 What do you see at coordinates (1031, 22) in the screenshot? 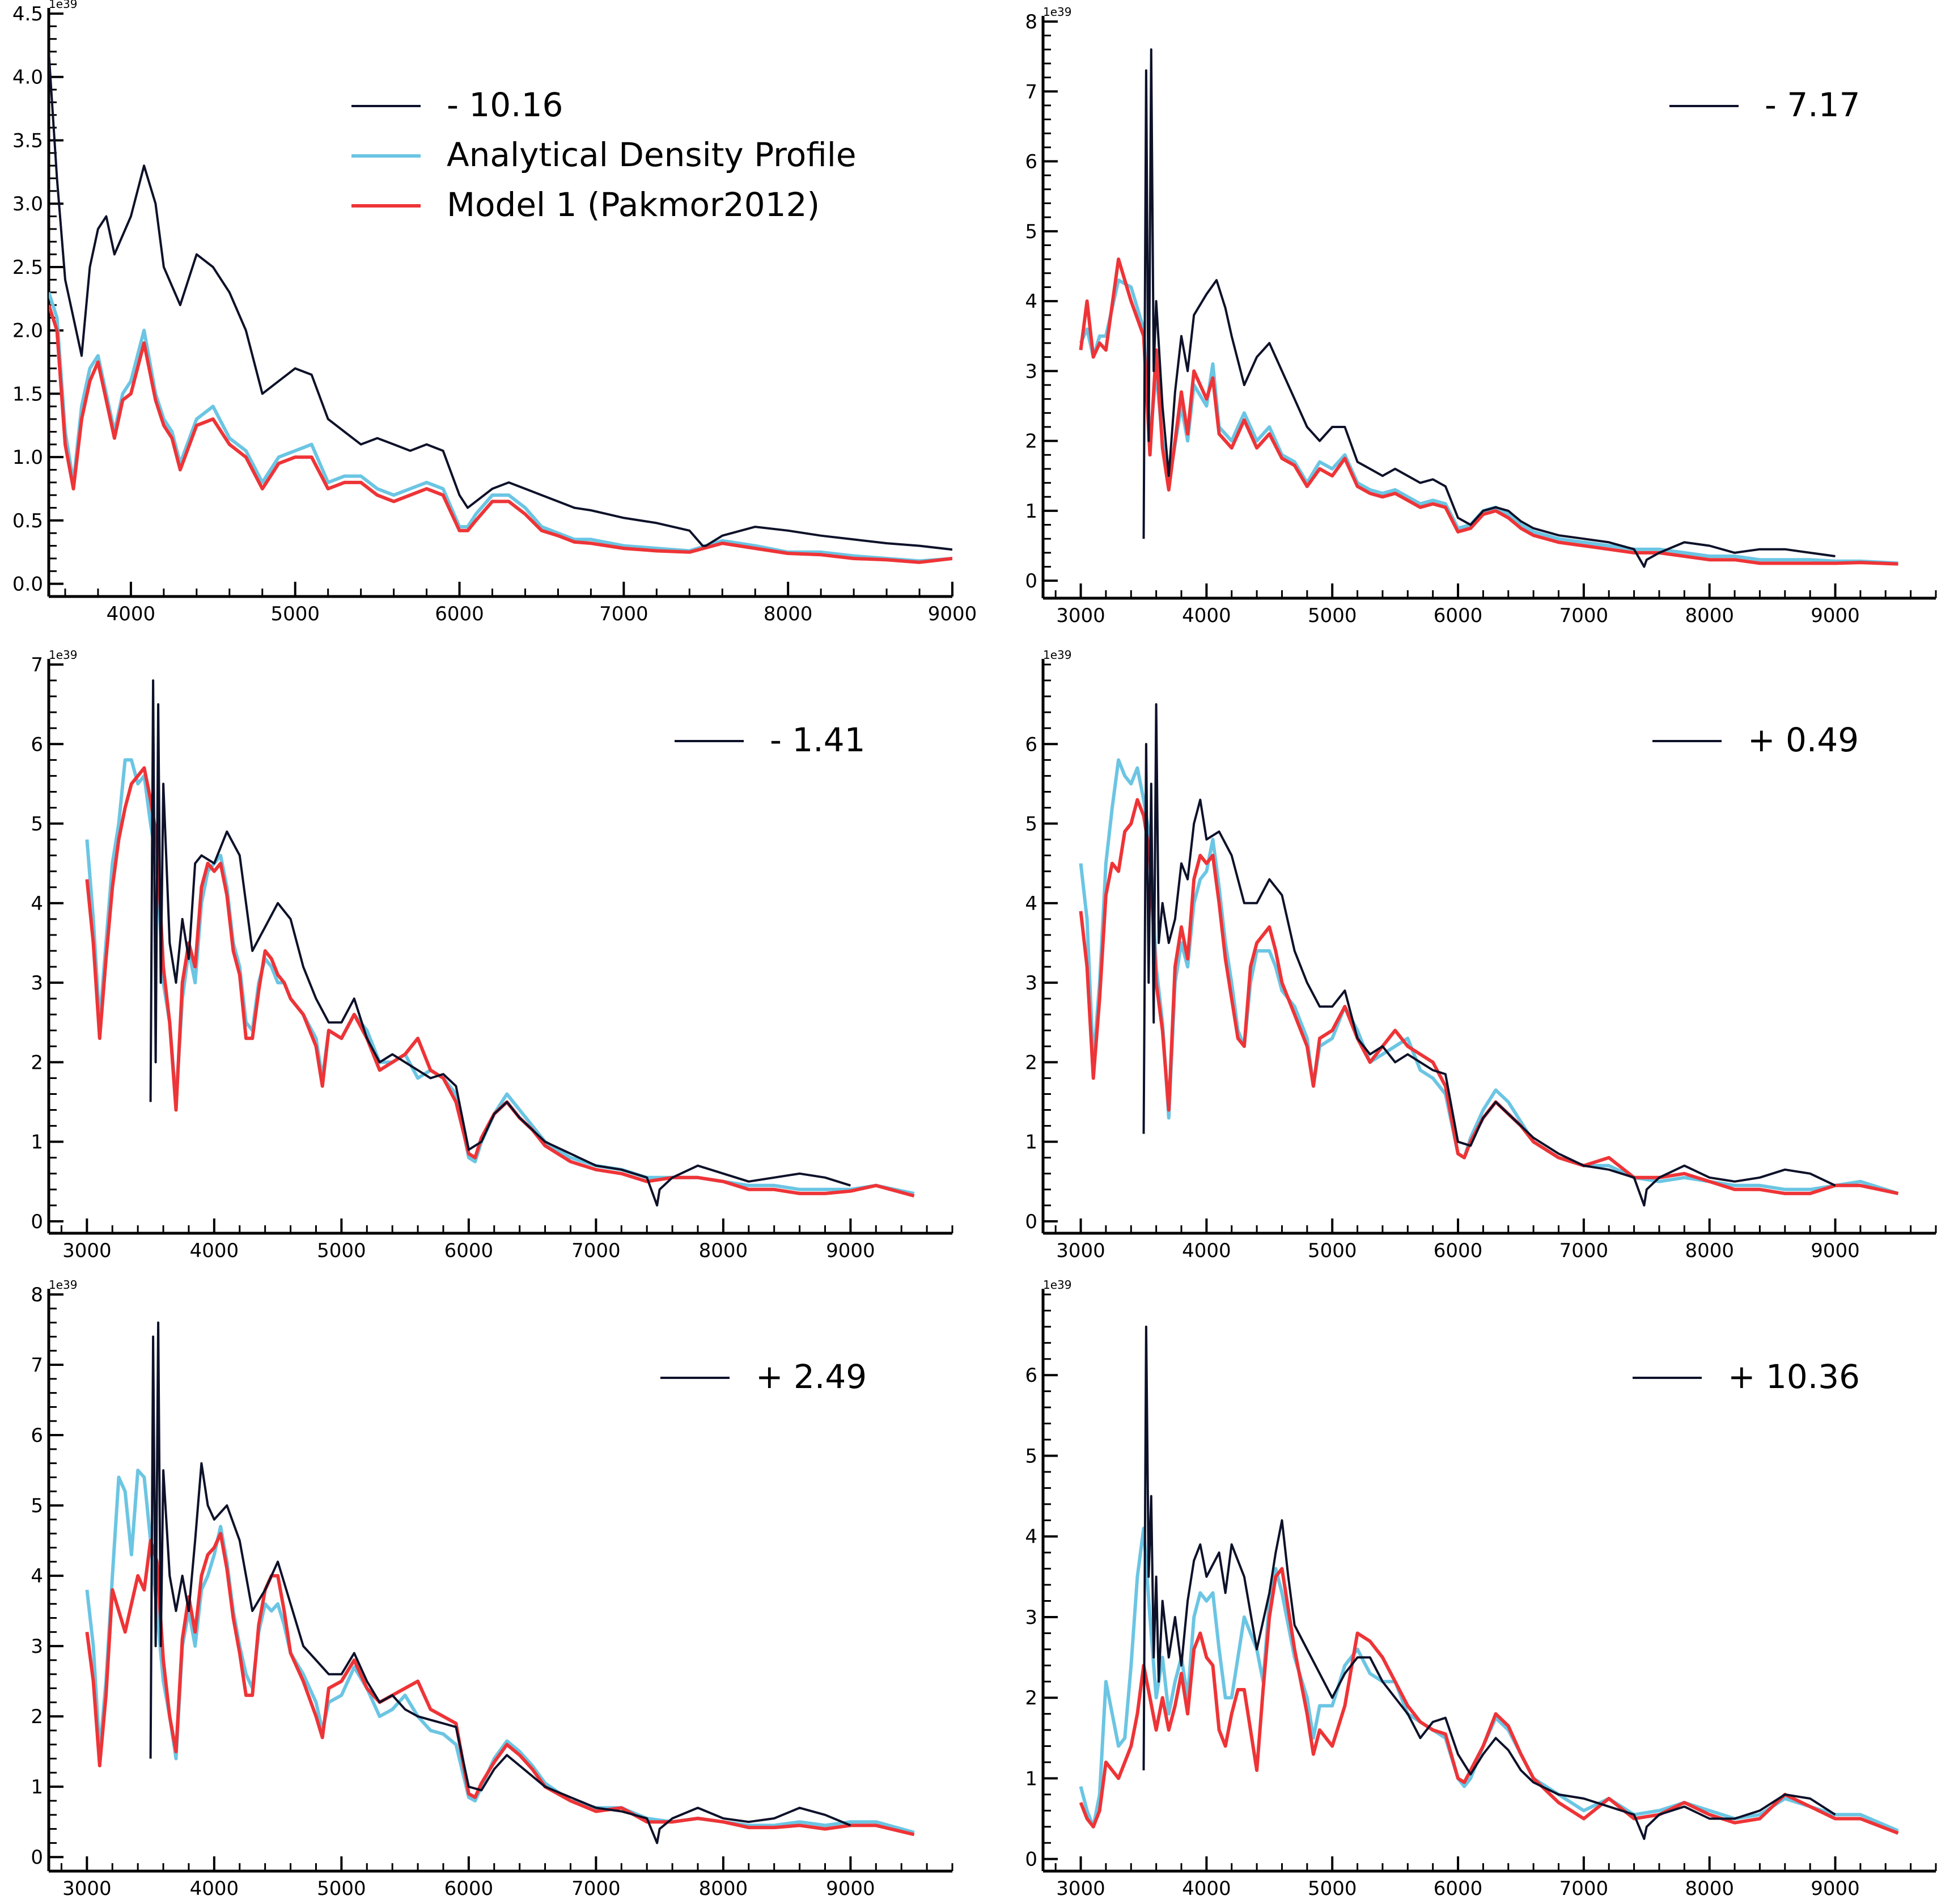
I see `y-tick-label: 8` at bounding box center [1031, 22].